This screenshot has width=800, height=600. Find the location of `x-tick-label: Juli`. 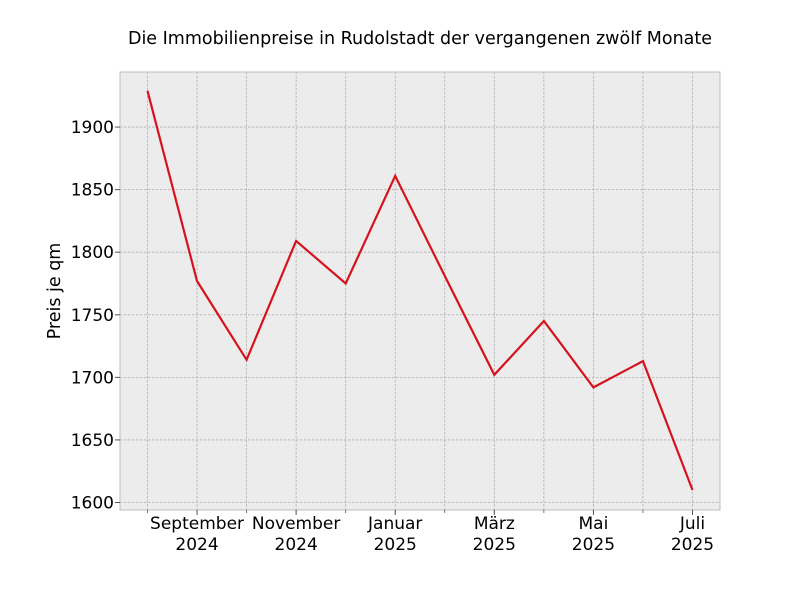

x-tick-label: Juli is located at coordinates (692, 524).